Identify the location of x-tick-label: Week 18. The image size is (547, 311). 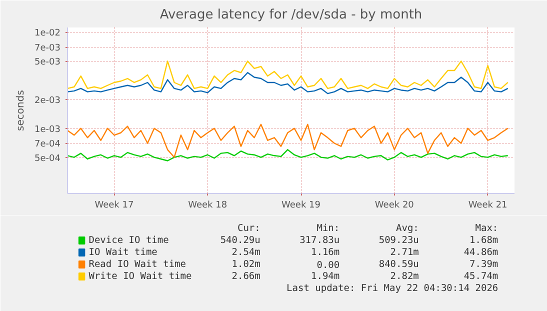
(208, 205).